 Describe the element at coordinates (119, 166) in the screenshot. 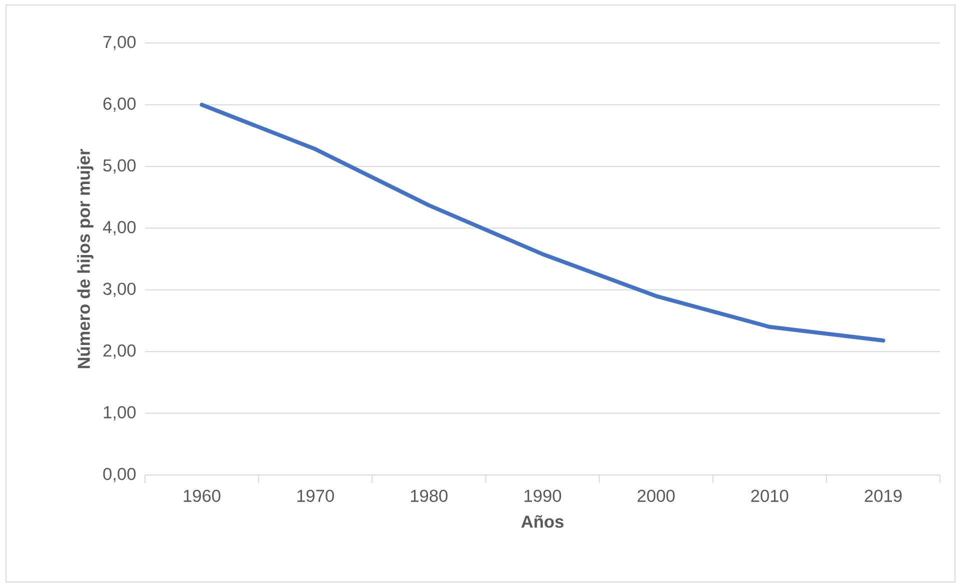

I see `y-tick-label: 5,00` at that location.